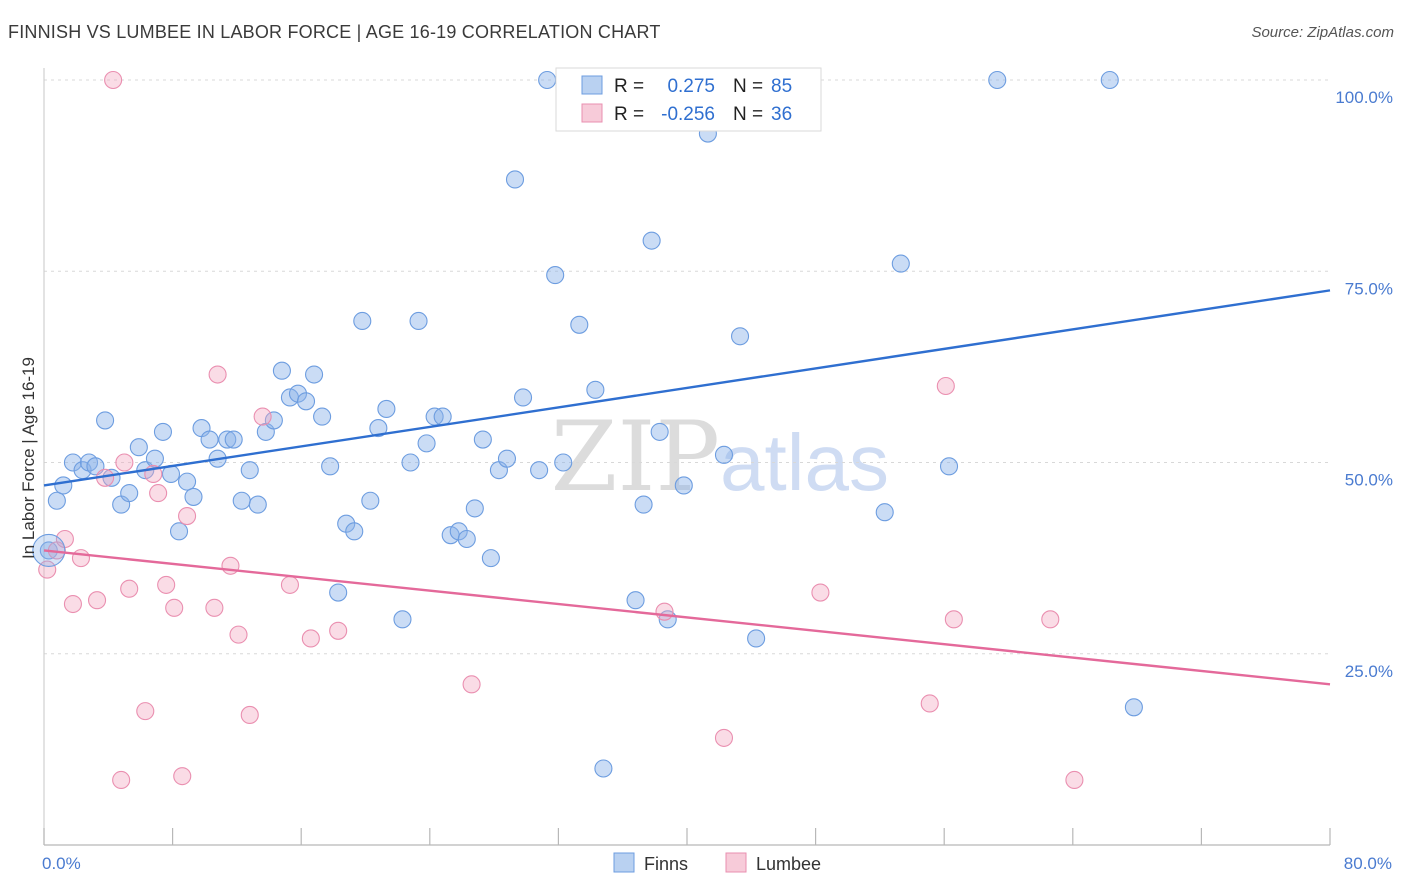  I want to click on stats-r-value-1: -0.256, so click(688, 114).